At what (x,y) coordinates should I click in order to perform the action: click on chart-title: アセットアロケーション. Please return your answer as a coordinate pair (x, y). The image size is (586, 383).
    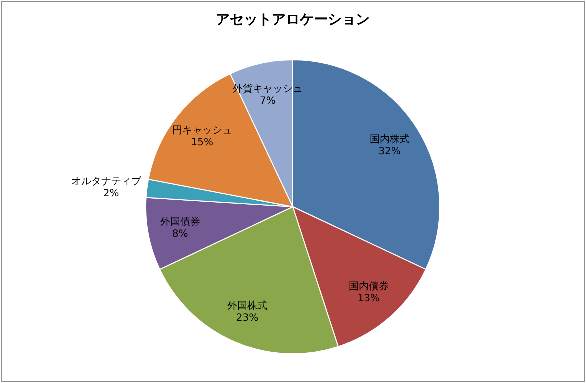
    Looking at the image, I should click on (293, 20).